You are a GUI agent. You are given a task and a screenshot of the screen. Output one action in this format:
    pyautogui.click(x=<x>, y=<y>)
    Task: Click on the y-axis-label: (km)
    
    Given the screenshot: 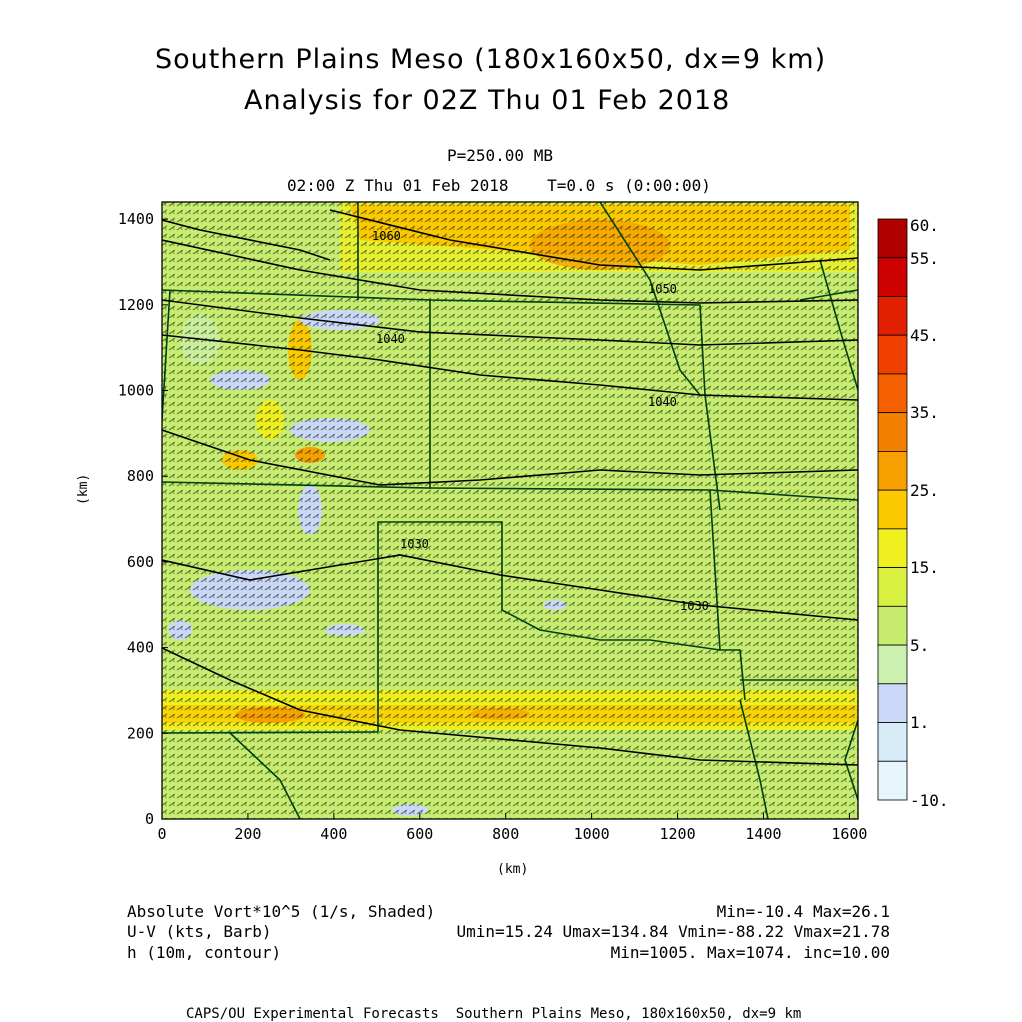 What is the action you would take?
    pyautogui.click(x=83, y=489)
    